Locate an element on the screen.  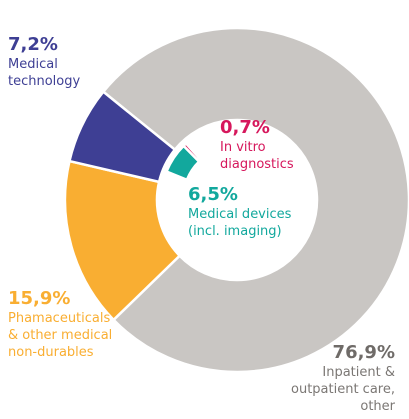
slice-label: other is located at coordinates (377, 406).